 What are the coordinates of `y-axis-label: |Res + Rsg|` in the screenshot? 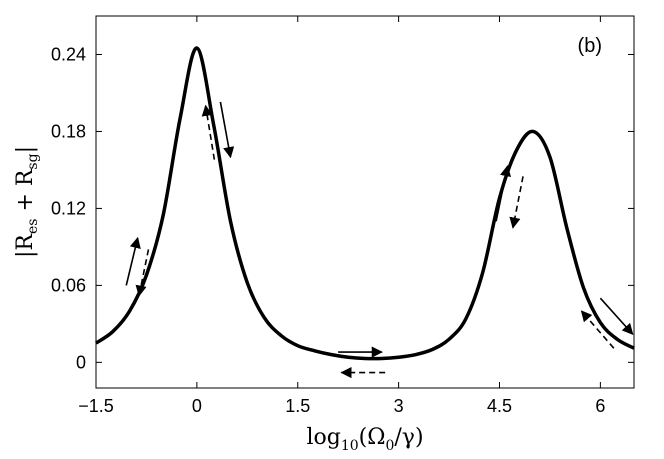 It's located at (27, 202).